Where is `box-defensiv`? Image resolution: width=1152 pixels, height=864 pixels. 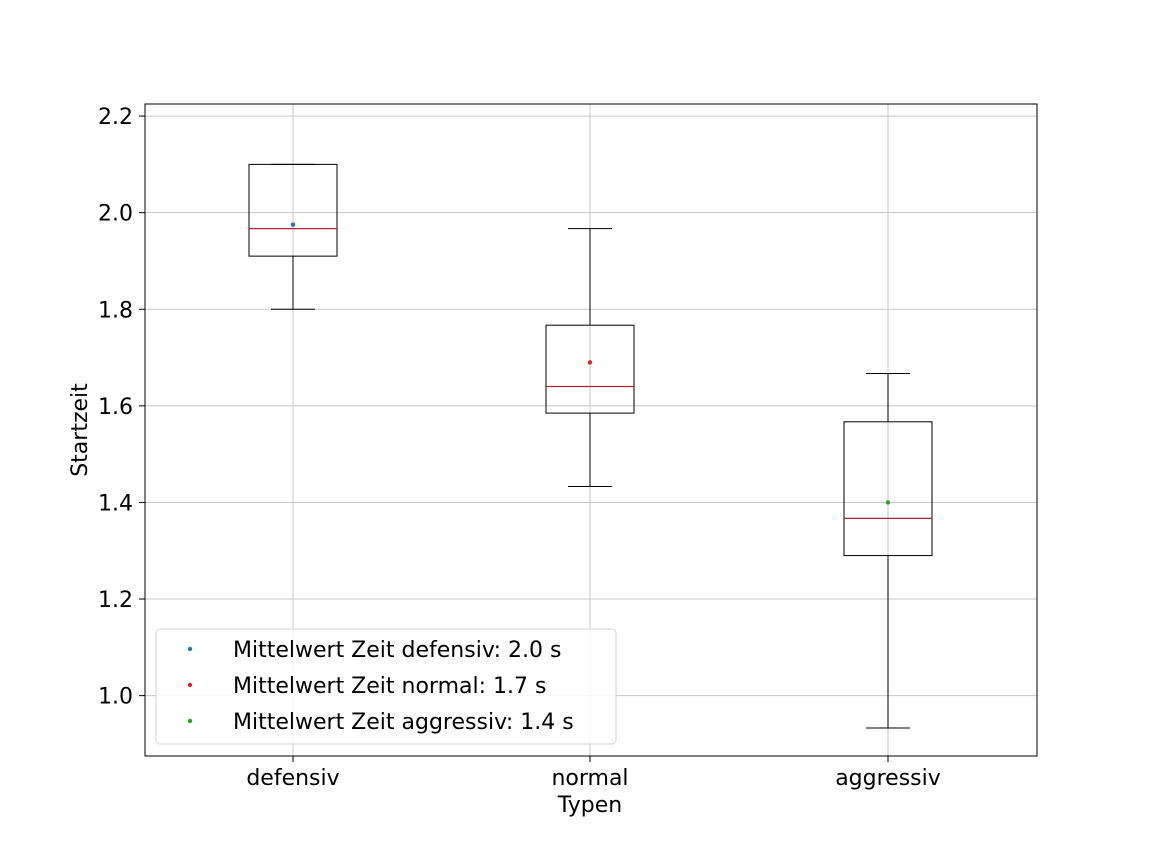 box-defensiv is located at coordinates (293, 236).